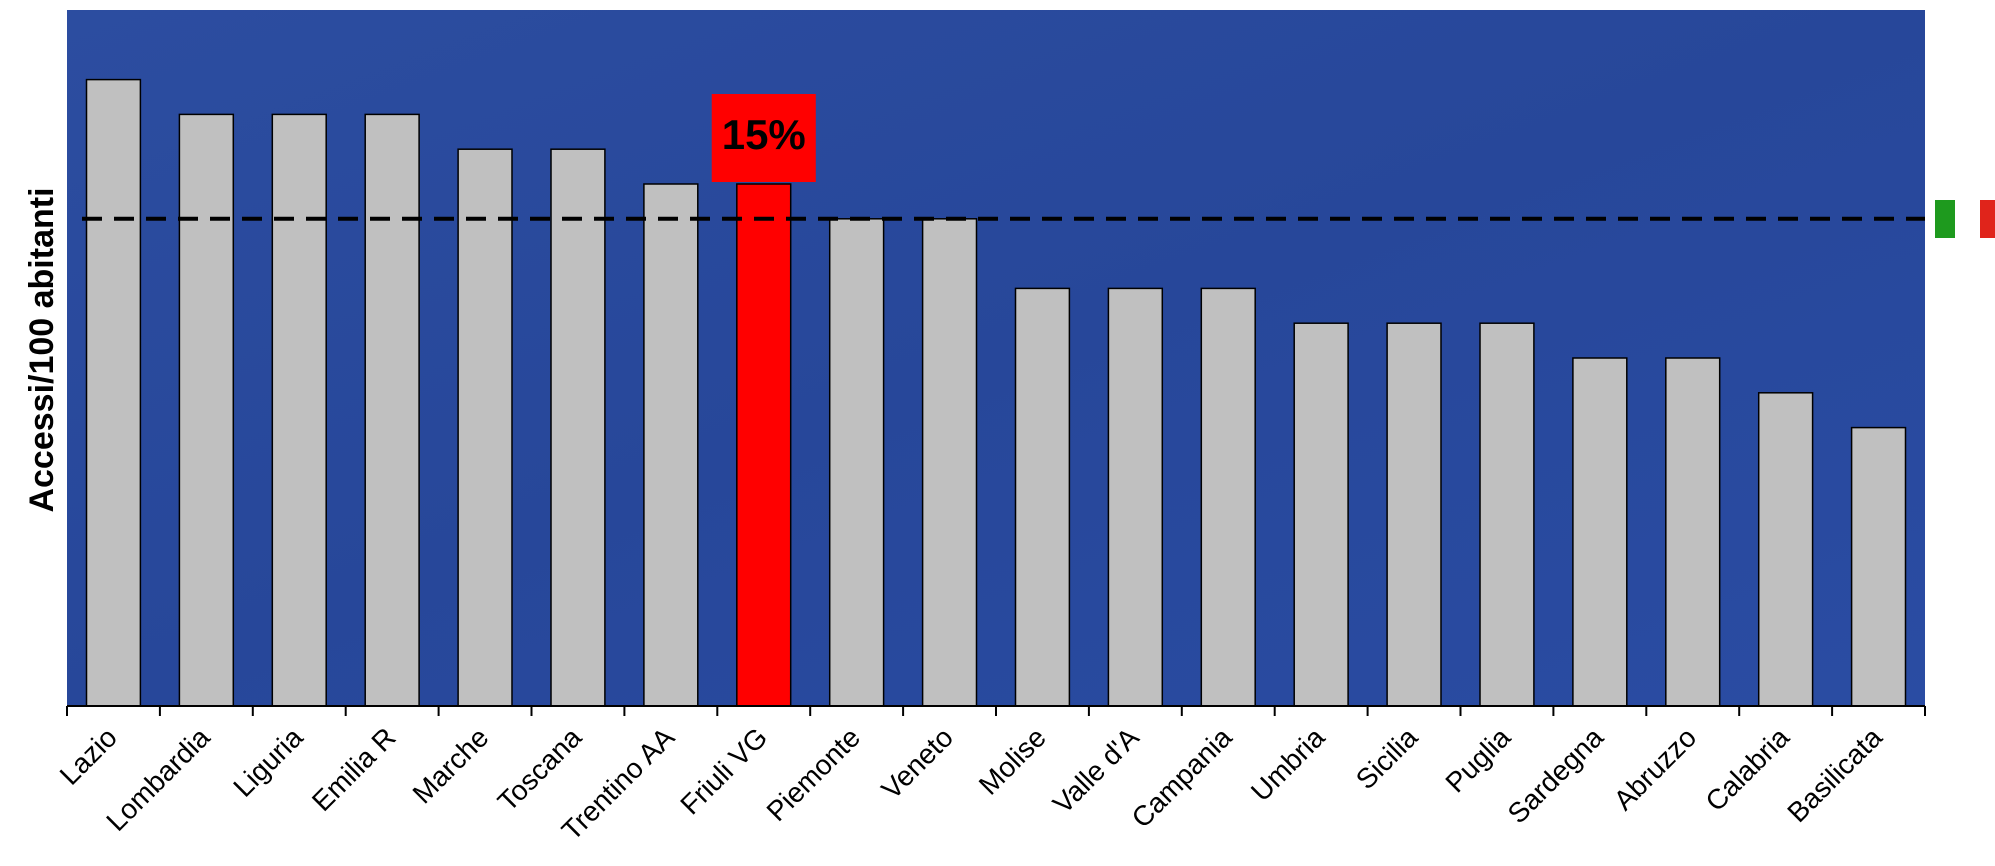 The image size is (1995, 866). Describe the element at coordinates (917, 764) in the screenshot. I see `x-tick-label: Veneto` at that location.